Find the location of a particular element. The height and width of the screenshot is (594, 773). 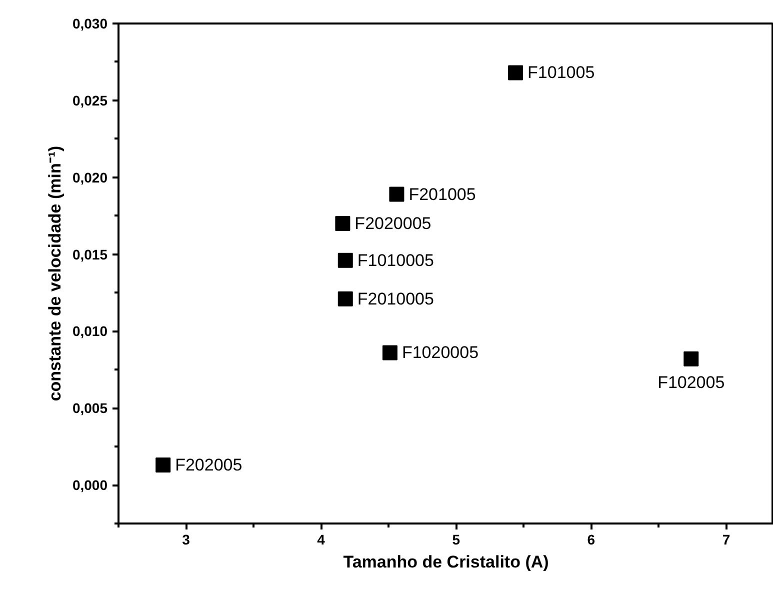

y-tick-label: 0,030 is located at coordinates (90, 24).